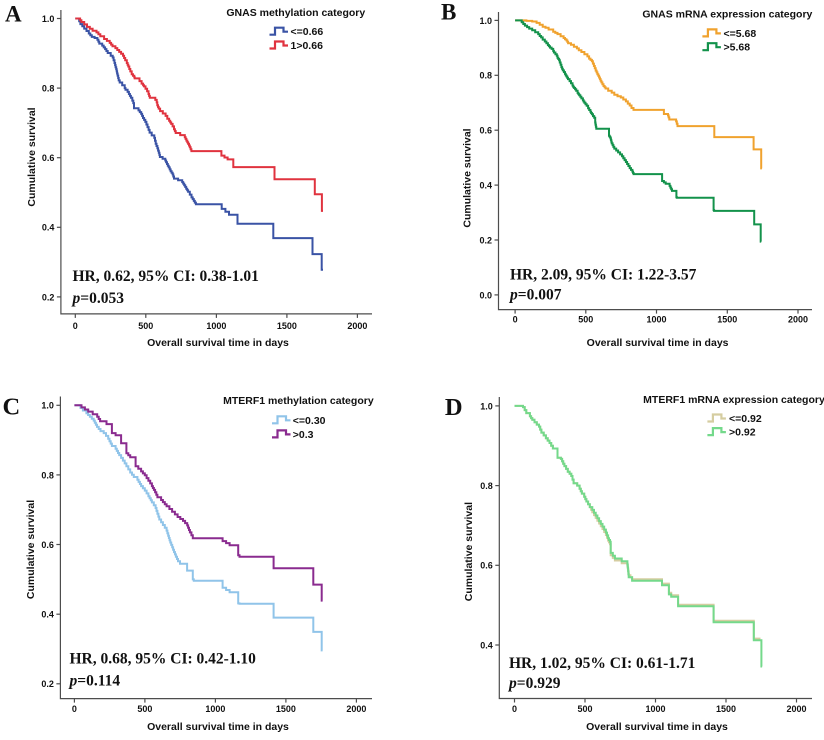  Describe the element at coordinates (603, 275) in the screenshot. I see `svg-text: HR, 2.09, 95% CI: 1.22-3.57` at that location.